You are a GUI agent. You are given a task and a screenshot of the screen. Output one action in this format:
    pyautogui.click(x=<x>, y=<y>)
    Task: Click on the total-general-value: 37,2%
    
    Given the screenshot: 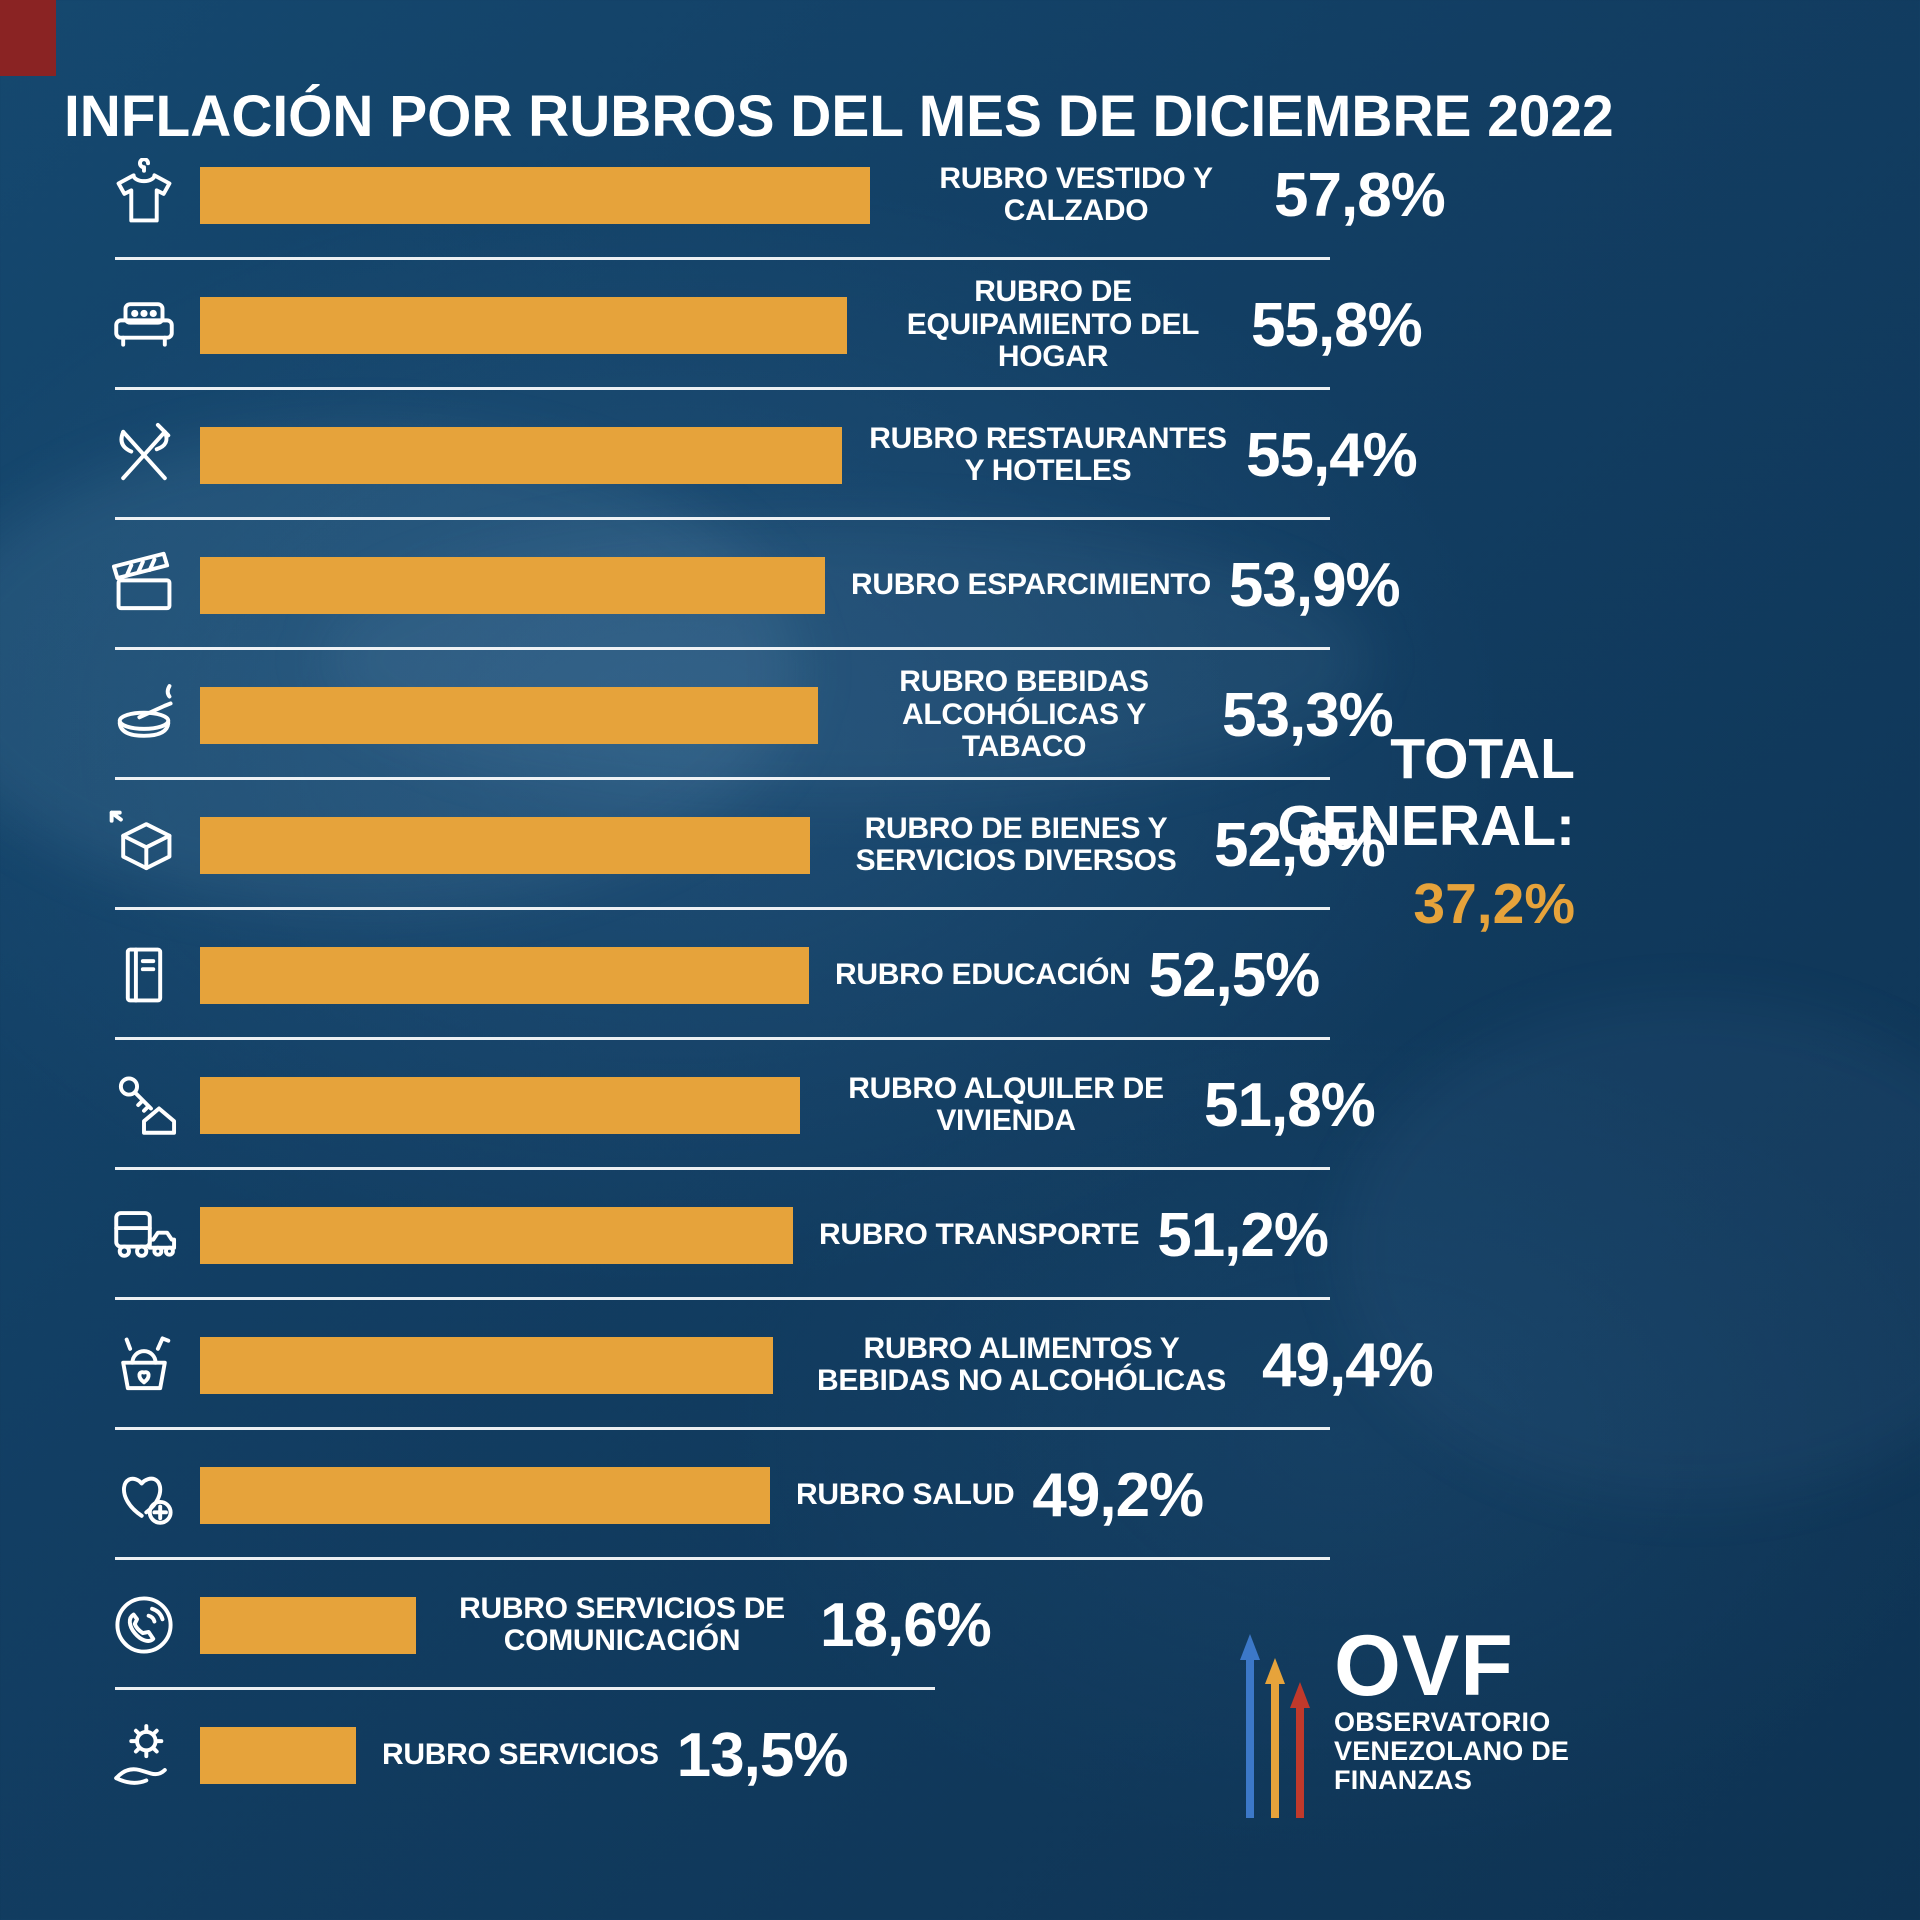 What is the action you would take?
    pyautogui.click(x=1494, y=903)
    